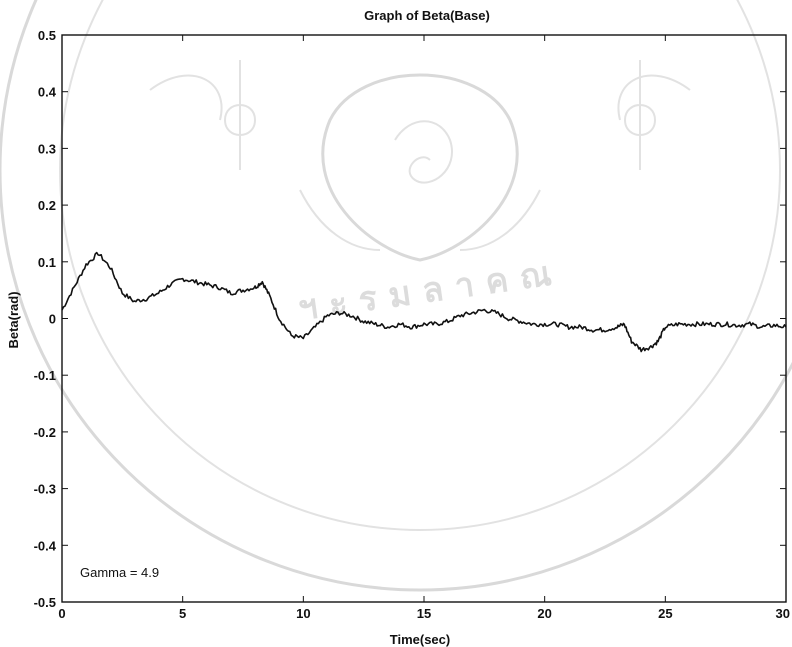 The image size is (792, 647). I want to click on x-tick-label: 5, so click(182, 613).